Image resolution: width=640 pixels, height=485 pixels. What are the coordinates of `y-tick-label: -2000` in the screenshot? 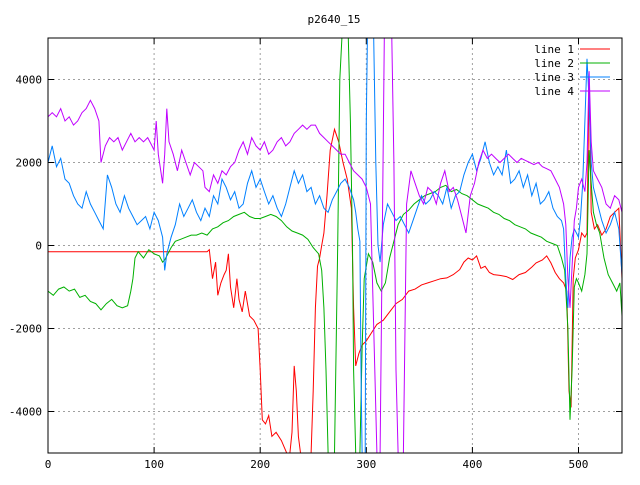 It's located at (25, 329).